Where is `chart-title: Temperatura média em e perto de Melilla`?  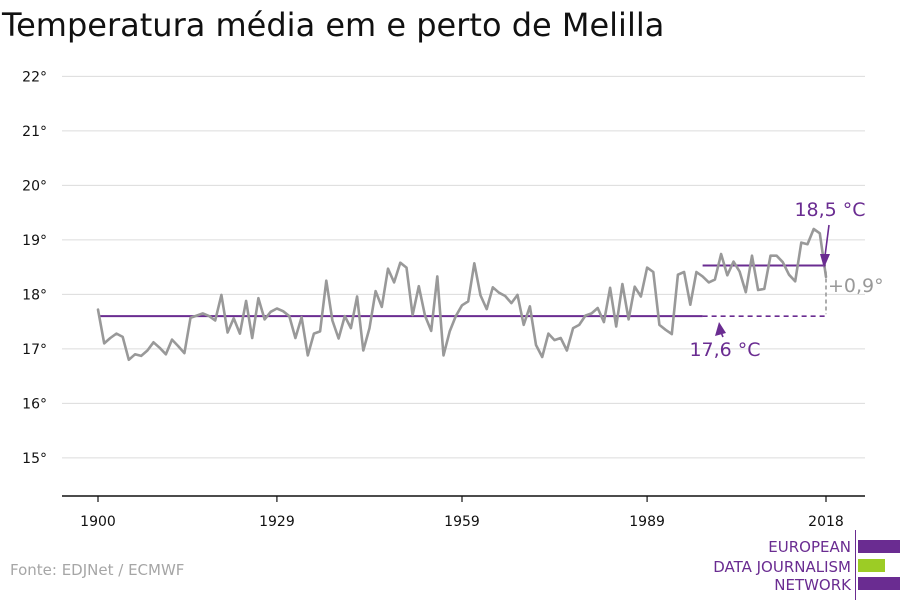
chart-title: Temperatura média em e perto de Melilla is located at coordinates (333, 25).